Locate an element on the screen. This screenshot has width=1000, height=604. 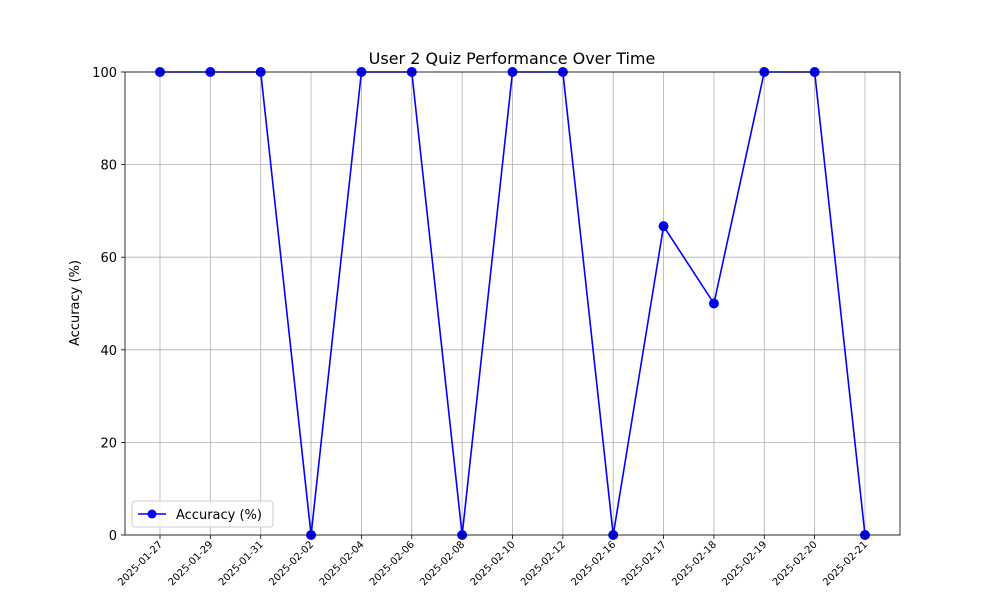
y-axis-label: Accuracy (%) is located at coordinates (75, 303).